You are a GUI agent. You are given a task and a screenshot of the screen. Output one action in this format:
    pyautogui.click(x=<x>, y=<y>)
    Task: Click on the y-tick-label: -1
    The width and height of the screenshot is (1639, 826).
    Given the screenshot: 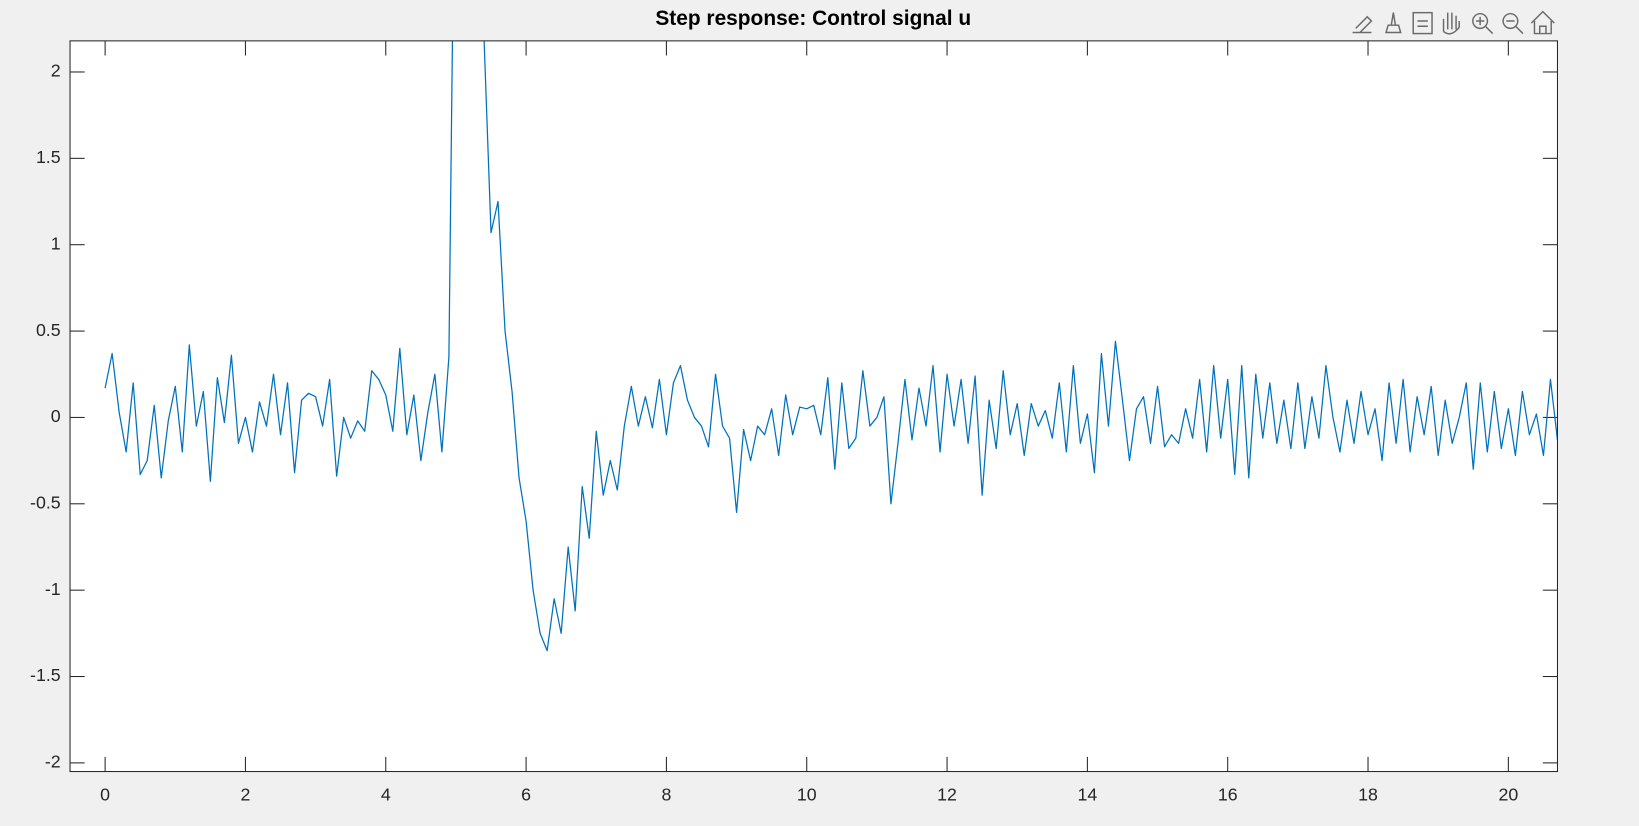 What is the action you would take?
    pyautogui.click(x=53, y=589)
    